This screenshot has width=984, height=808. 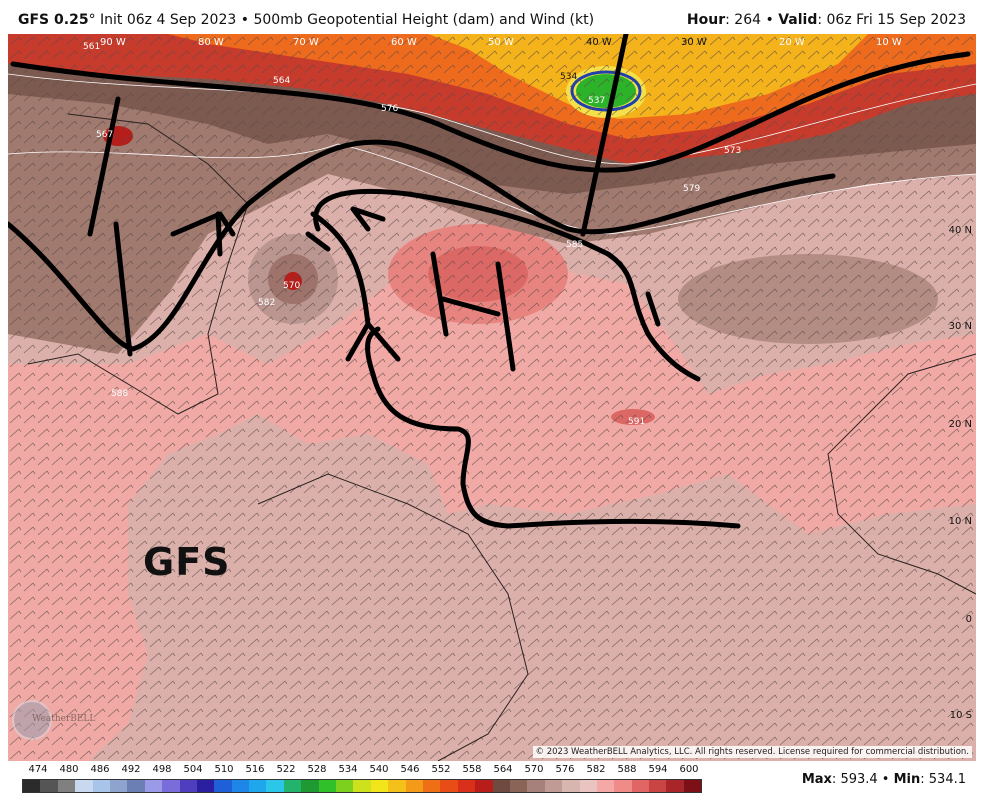 I want to click on high-letter-right, so click(x=505, y=316).